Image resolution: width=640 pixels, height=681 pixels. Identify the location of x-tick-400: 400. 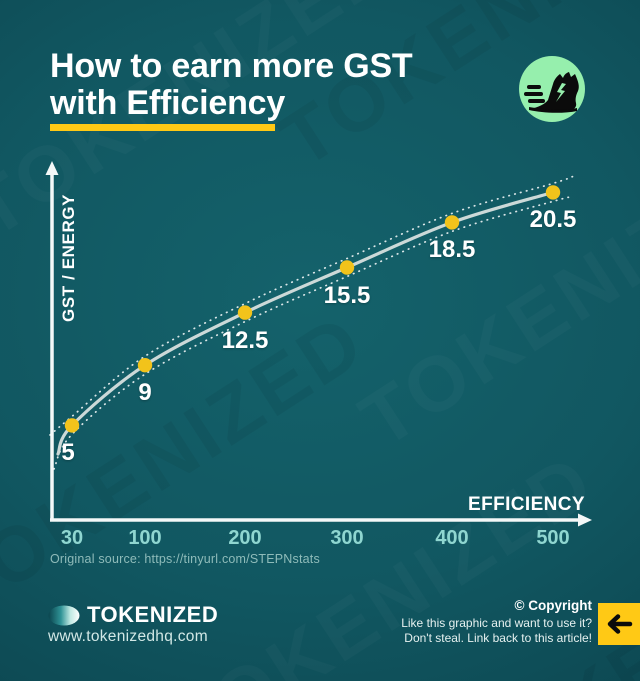
(452, 538).